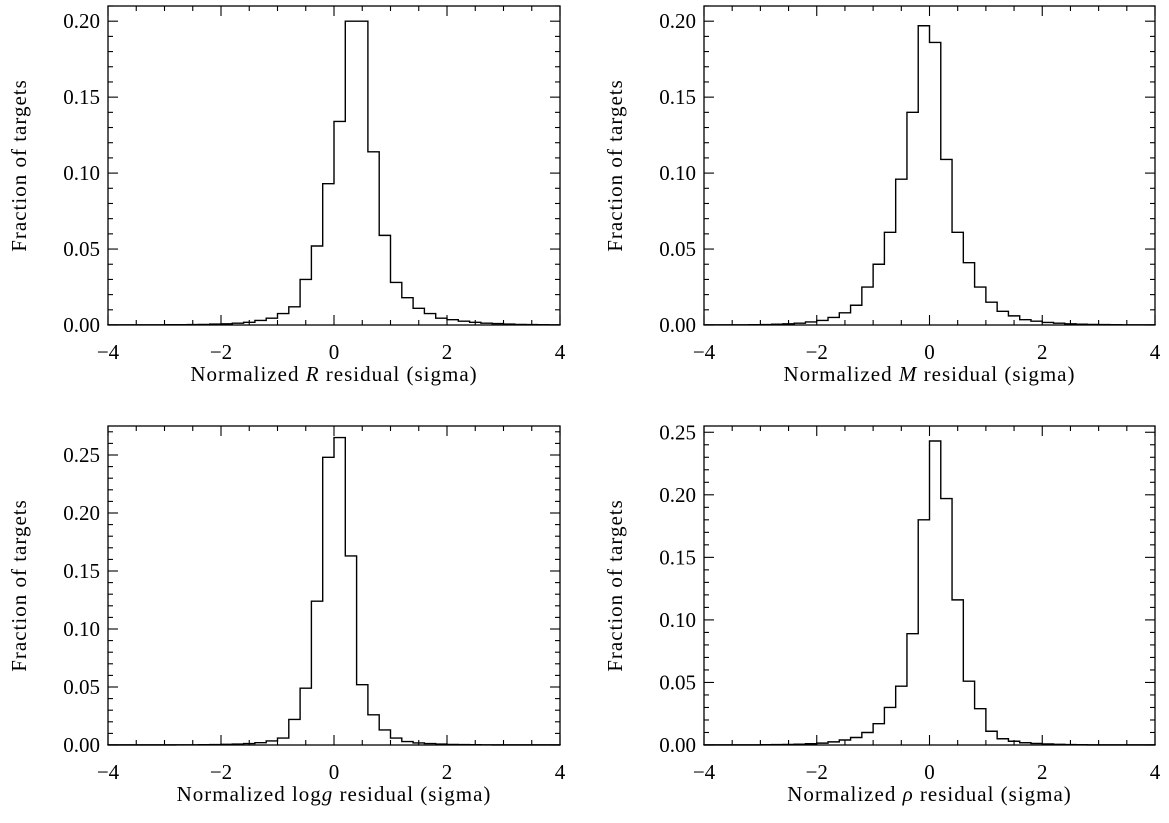  I want to click on y-axis-label: Fraction of targets, so click(615, 585).